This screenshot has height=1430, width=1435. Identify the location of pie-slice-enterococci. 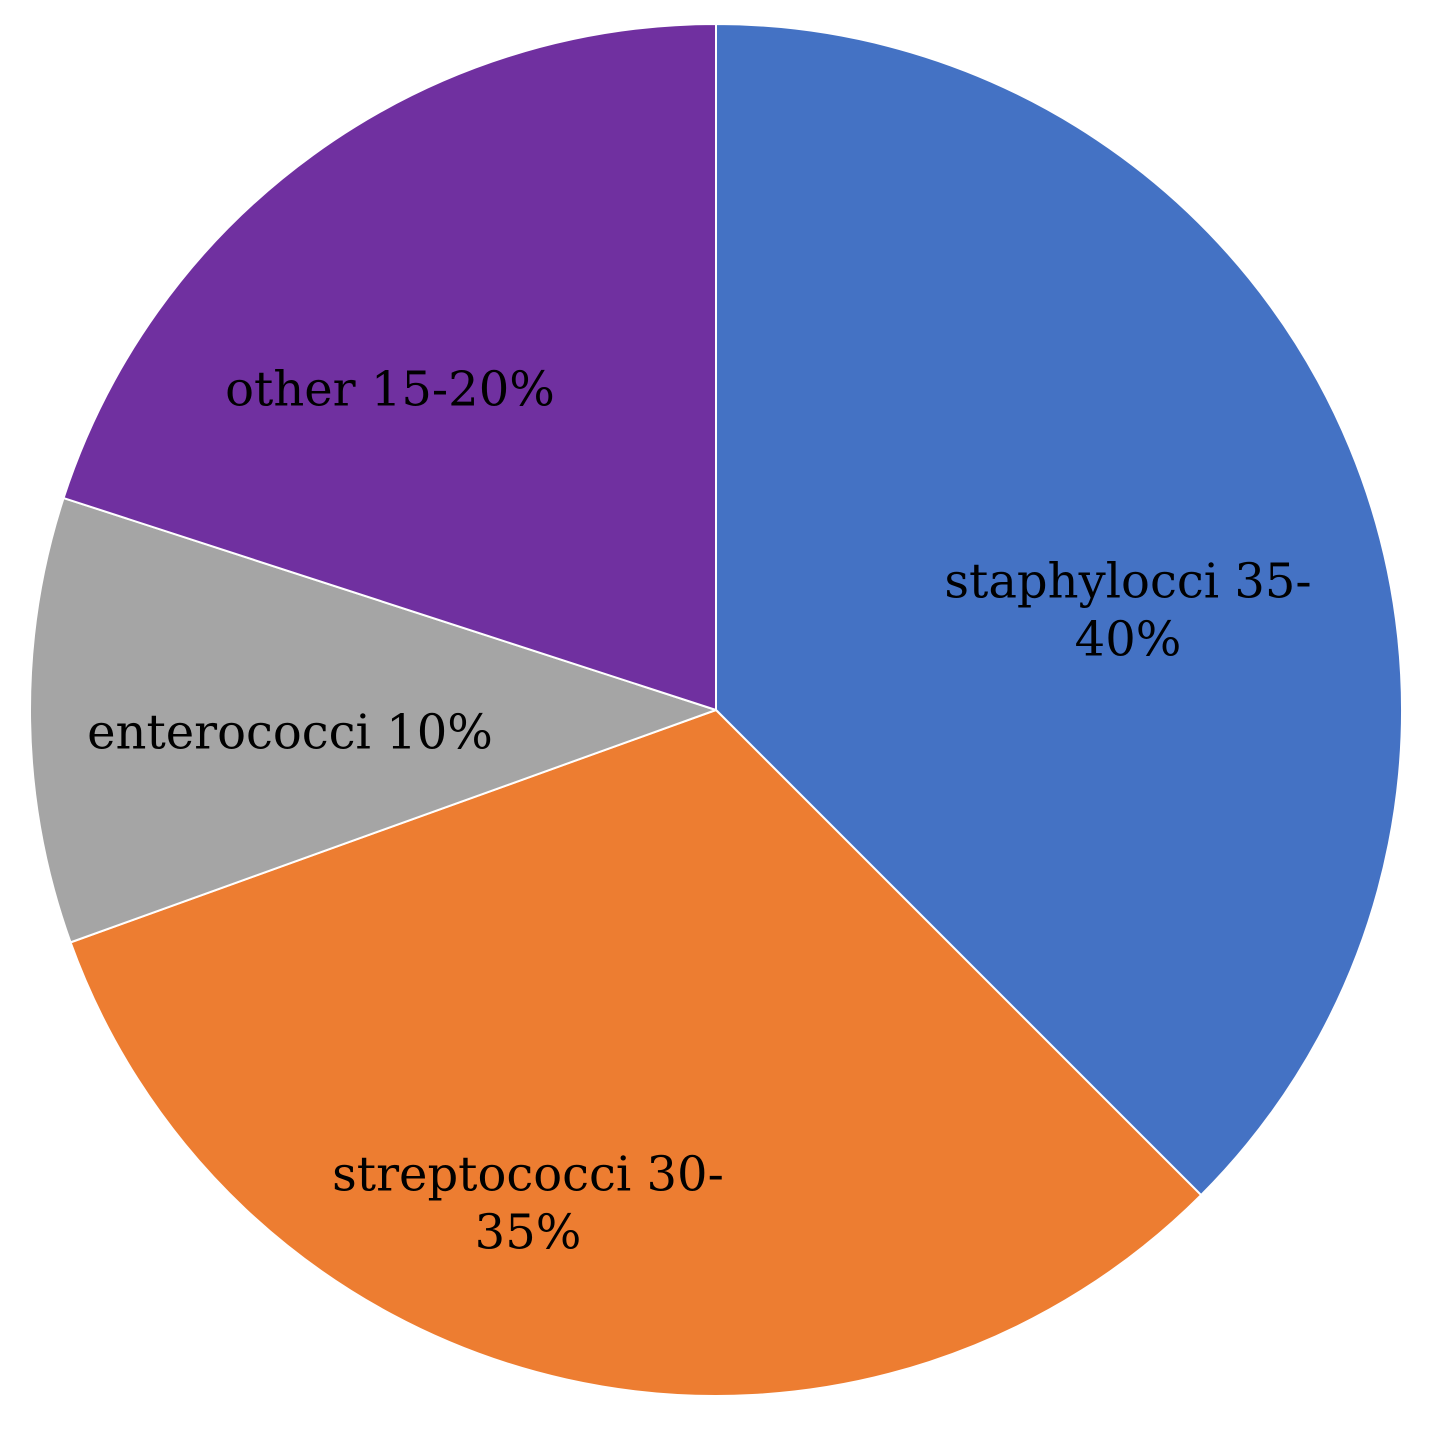
(373, 720).